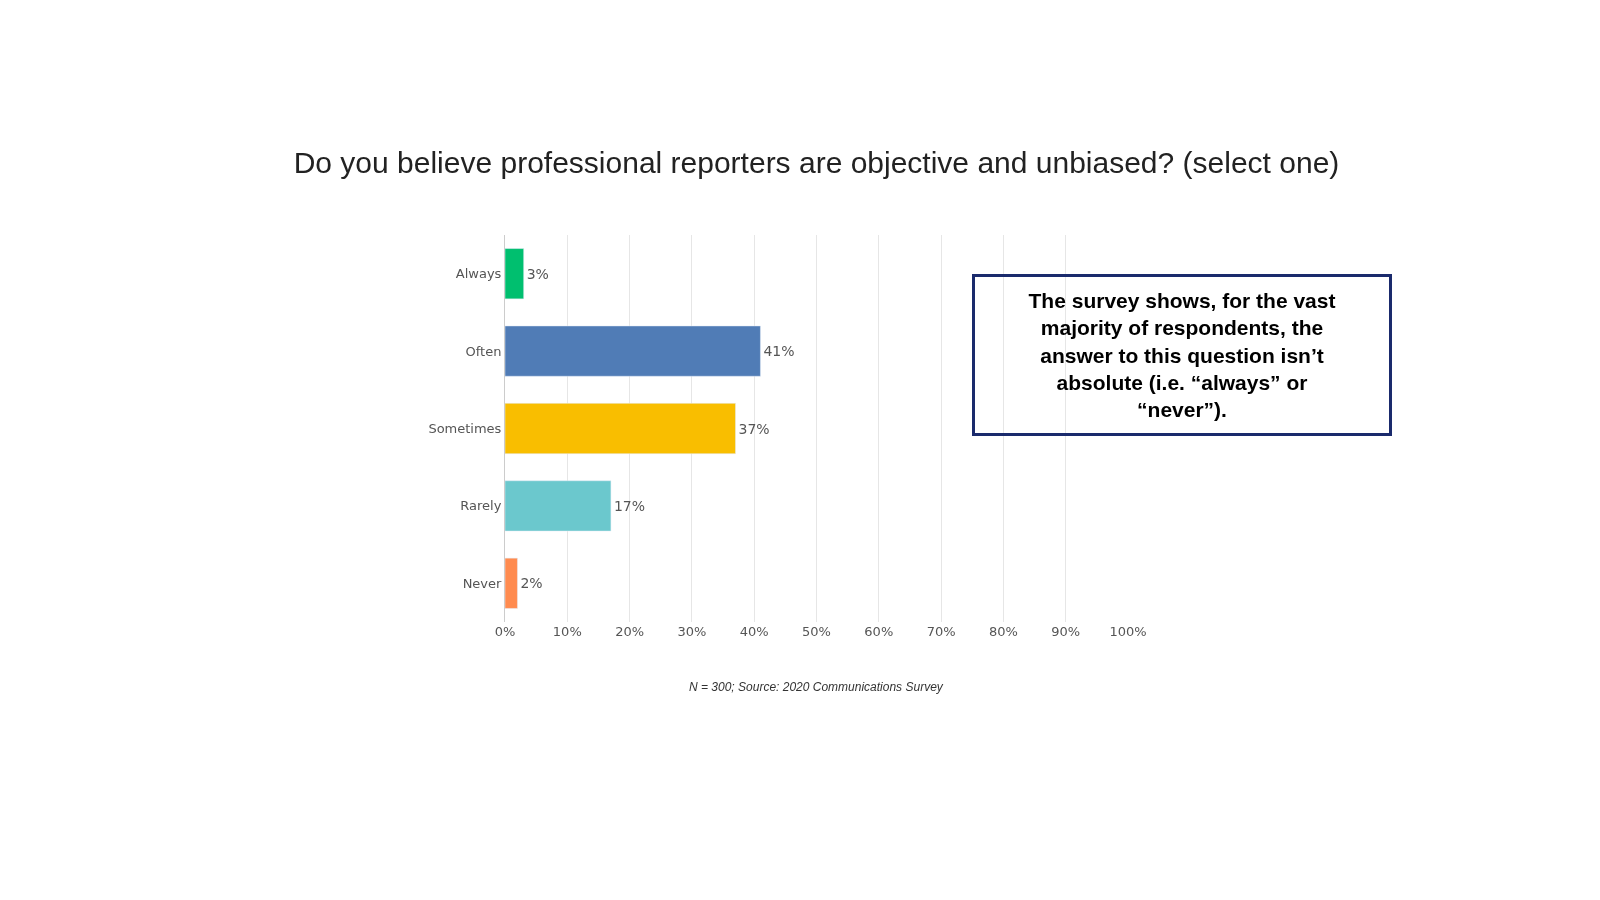 This screenshot has height=900, width=1600. I want to click on x-tick-label: 100%, so click(1128, 631).